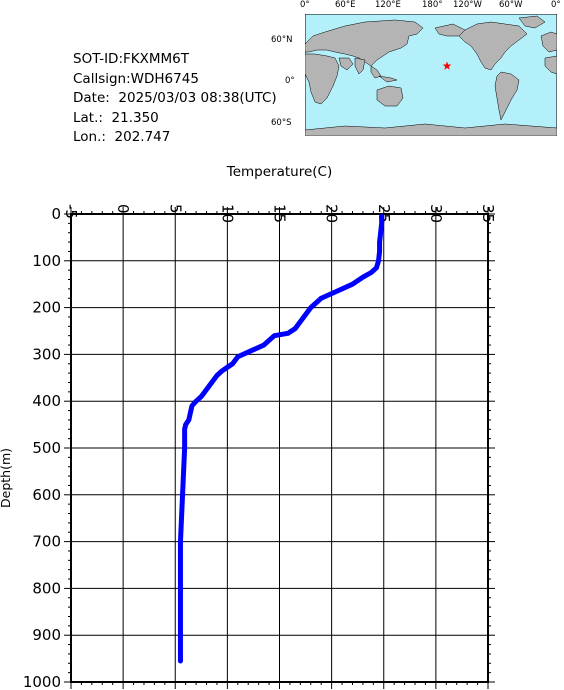 The height and width of the screenshot is (690, 564). Describe the element at coordinates (431, 129) in the screenshot. I see `landmass-antarctica` at that location.